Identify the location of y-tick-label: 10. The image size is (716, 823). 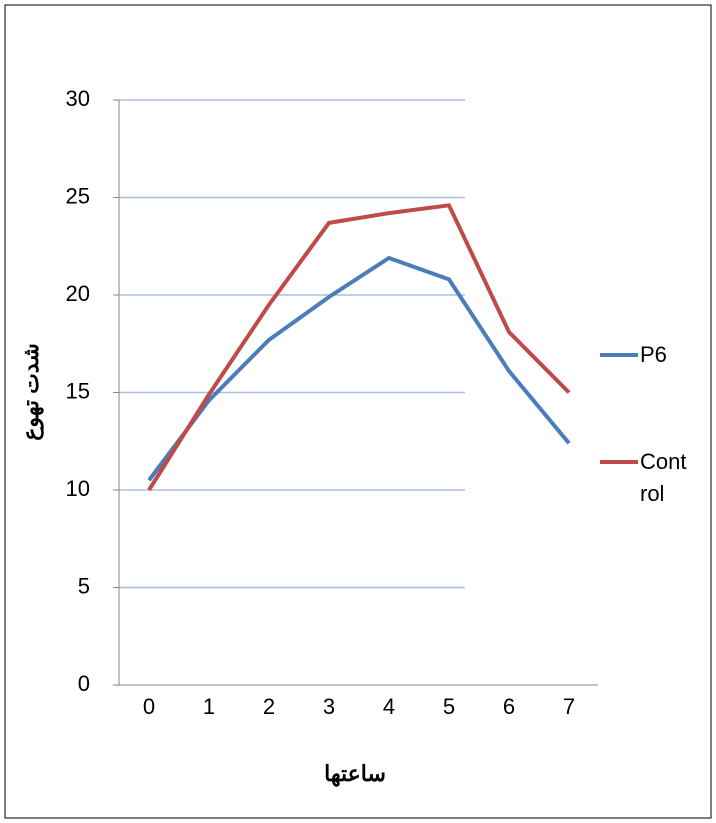
(78, 488).